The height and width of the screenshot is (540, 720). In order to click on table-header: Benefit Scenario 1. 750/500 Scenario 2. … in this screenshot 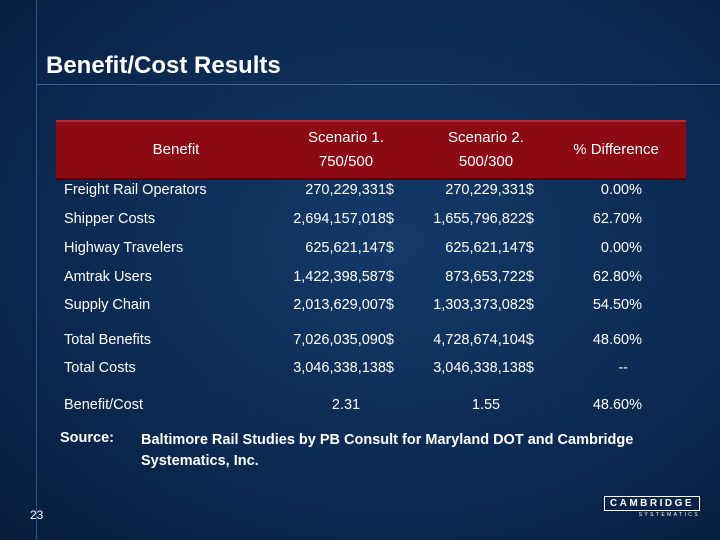, I will do `click(371, 150)`.